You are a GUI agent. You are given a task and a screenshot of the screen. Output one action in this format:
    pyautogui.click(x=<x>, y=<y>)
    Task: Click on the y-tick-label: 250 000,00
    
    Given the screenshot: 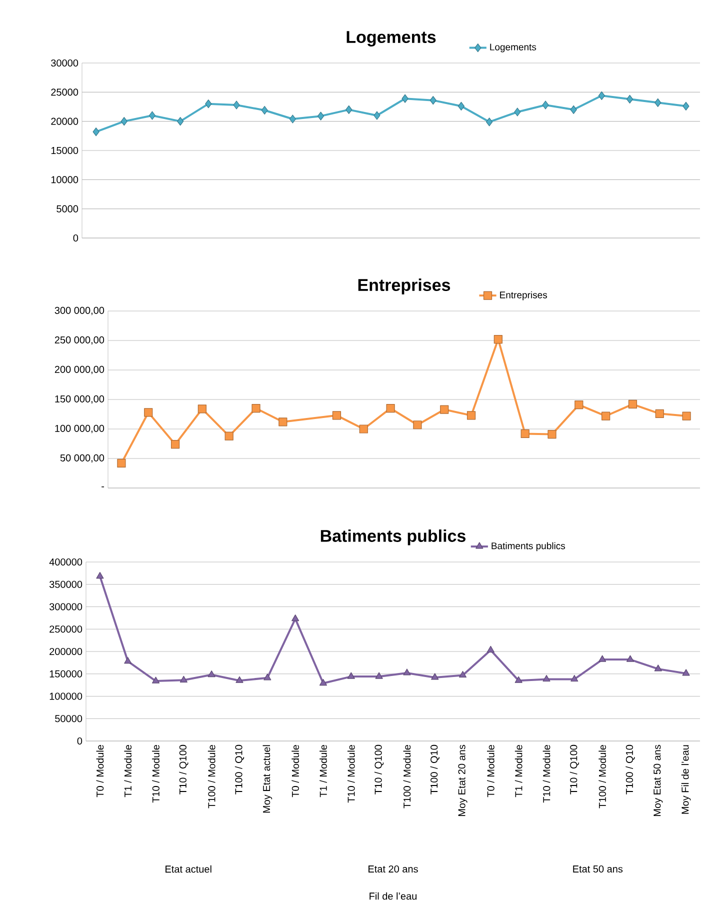 What is the action you would take?
    pyautogui.click(x=79, y=340)
    